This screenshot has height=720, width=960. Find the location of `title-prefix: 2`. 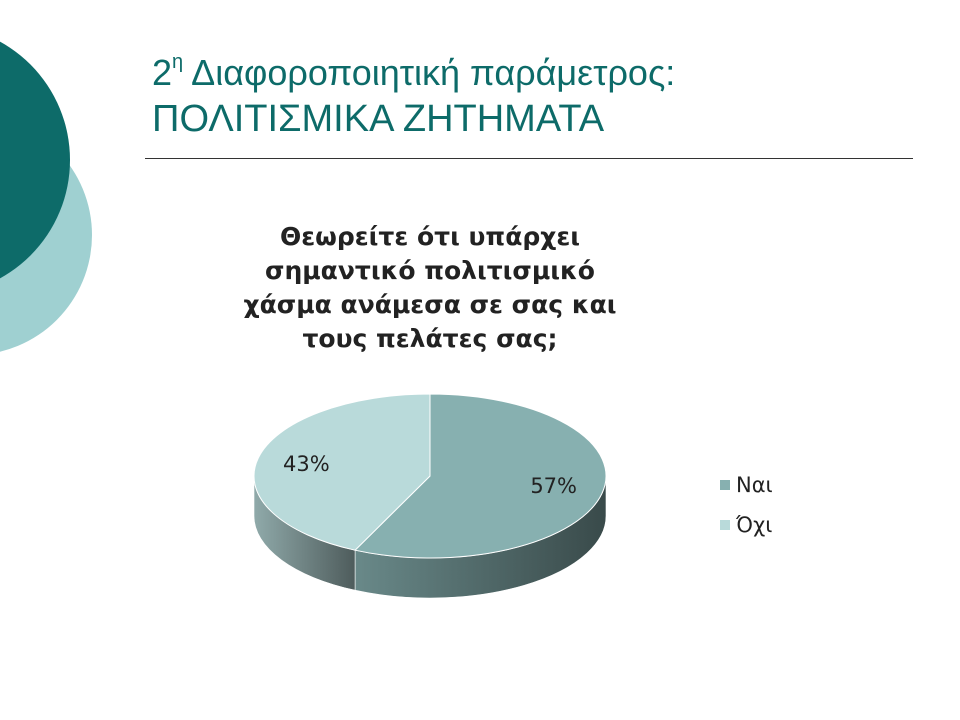

title-prefix: 2 is located at coordinates (162, 72).